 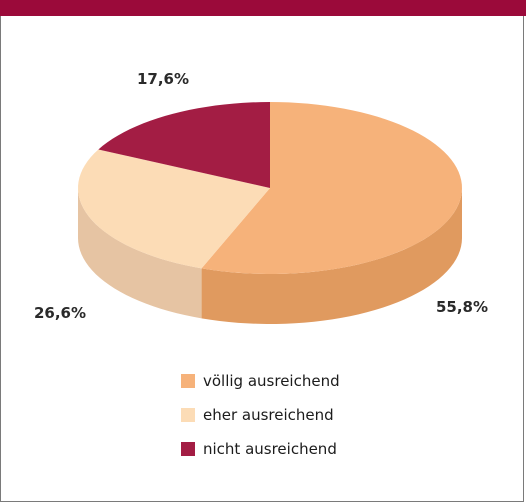 What do you see at coordinates (271, 381) in the screenshot?
I see `legend-label-voellig: völlig ausreichend` at bounding box center [271, 381].